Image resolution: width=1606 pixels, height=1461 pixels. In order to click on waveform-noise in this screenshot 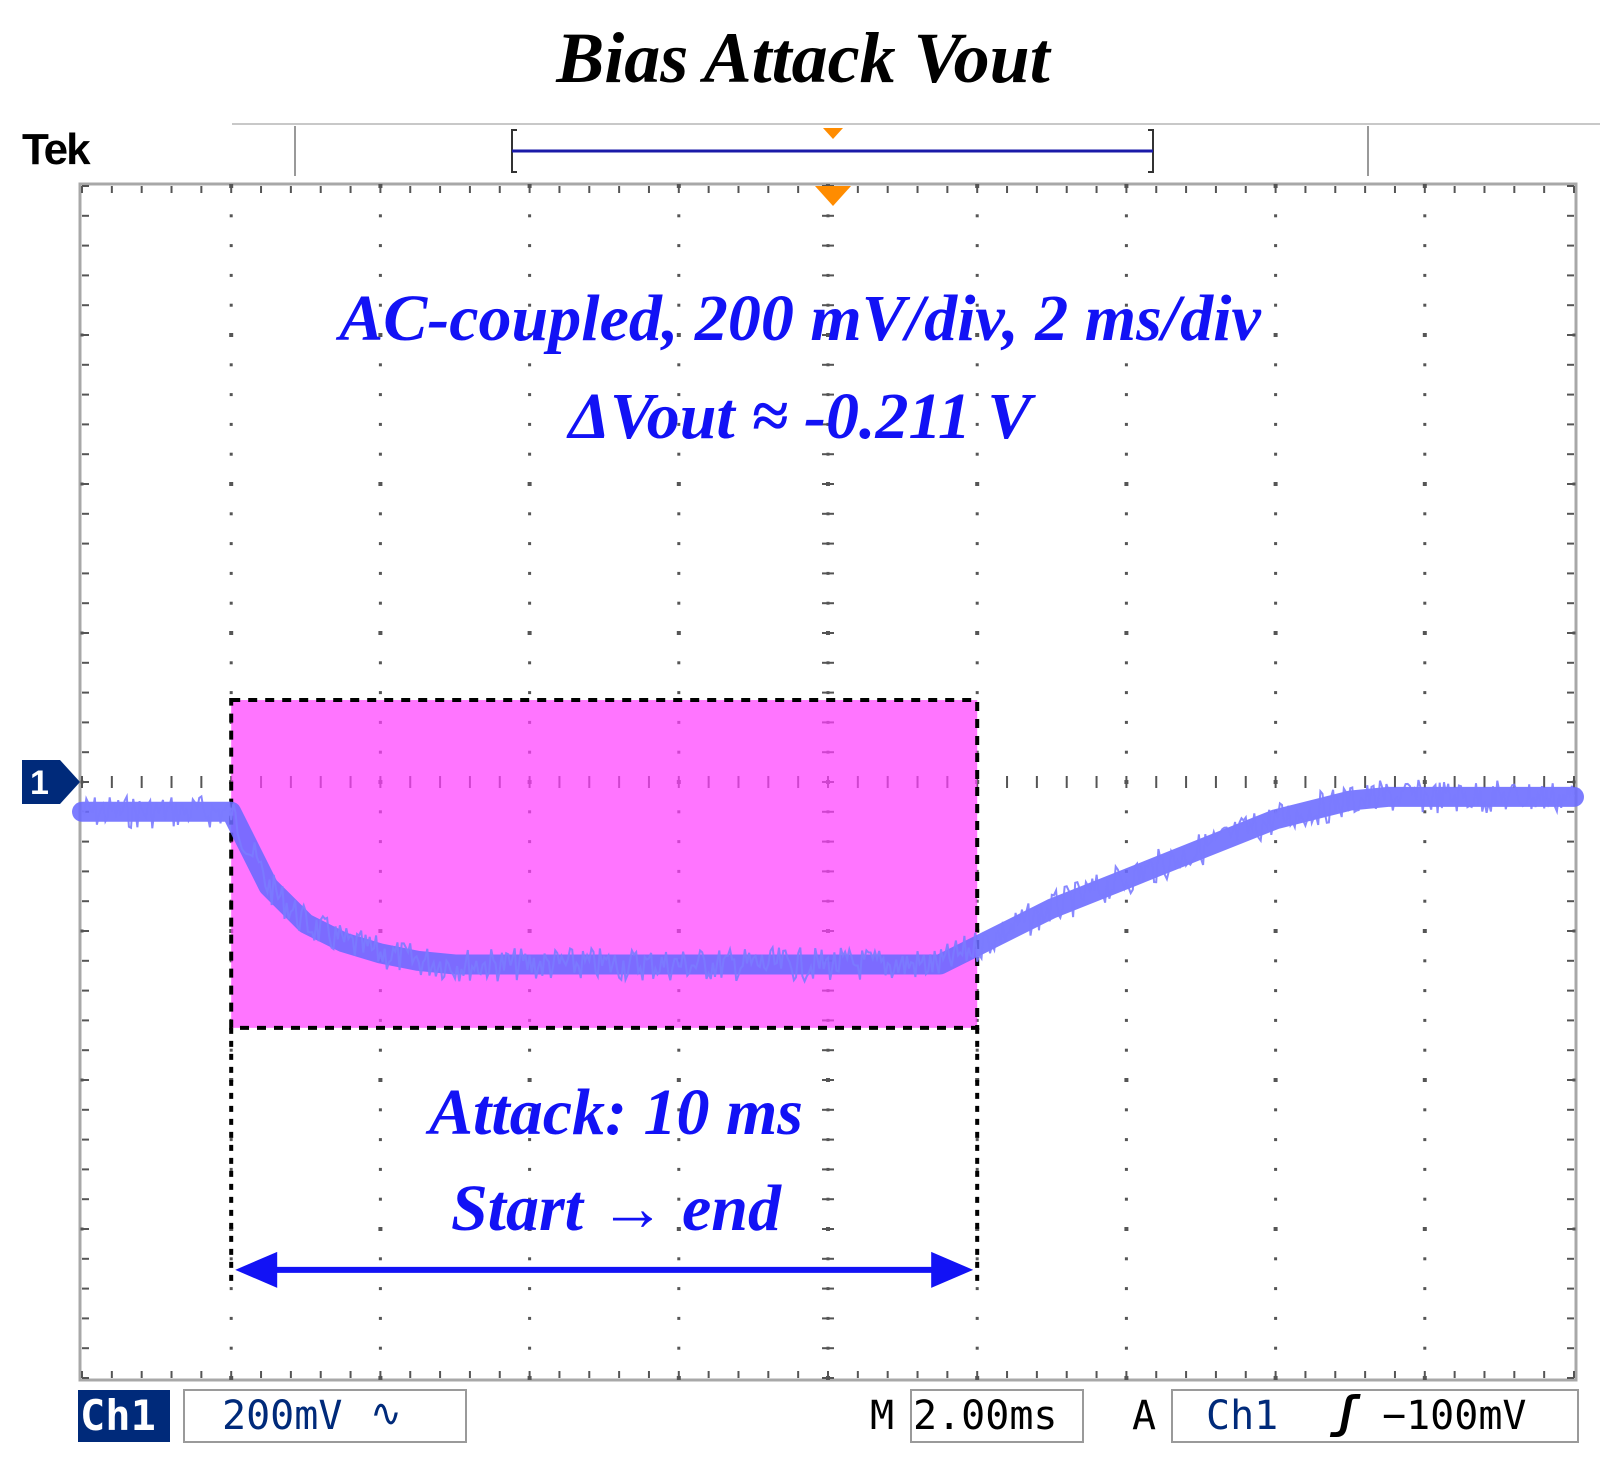, I will do `click(828, 881)`.